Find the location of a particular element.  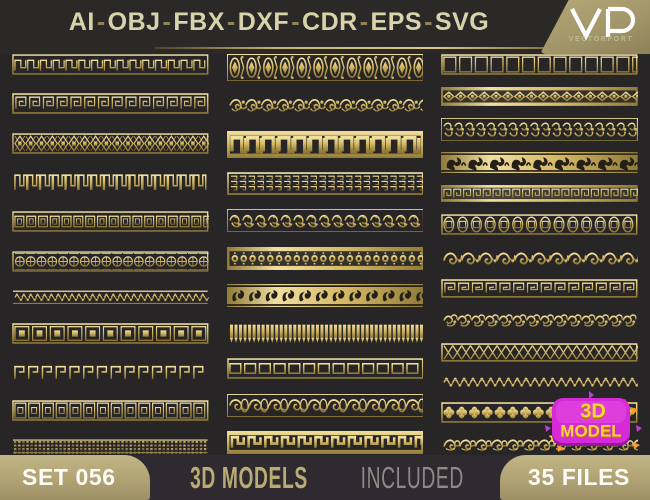

3d-model-badge: 3D 3D MODEL MODEL is located at coordinates (593, 421).